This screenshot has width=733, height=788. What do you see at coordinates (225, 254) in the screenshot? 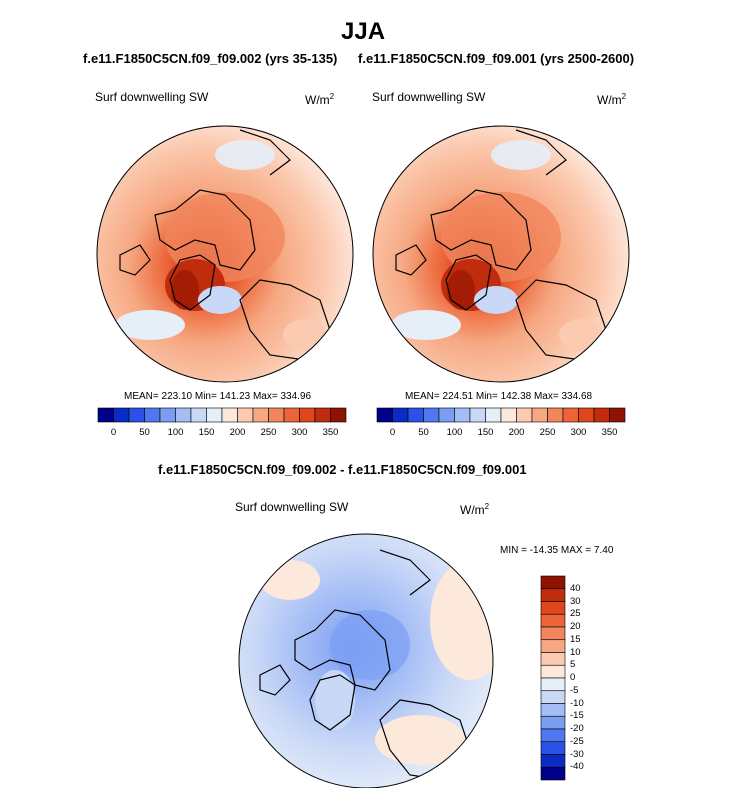
I see `left-polar-map` at bounding box center [225, 254].